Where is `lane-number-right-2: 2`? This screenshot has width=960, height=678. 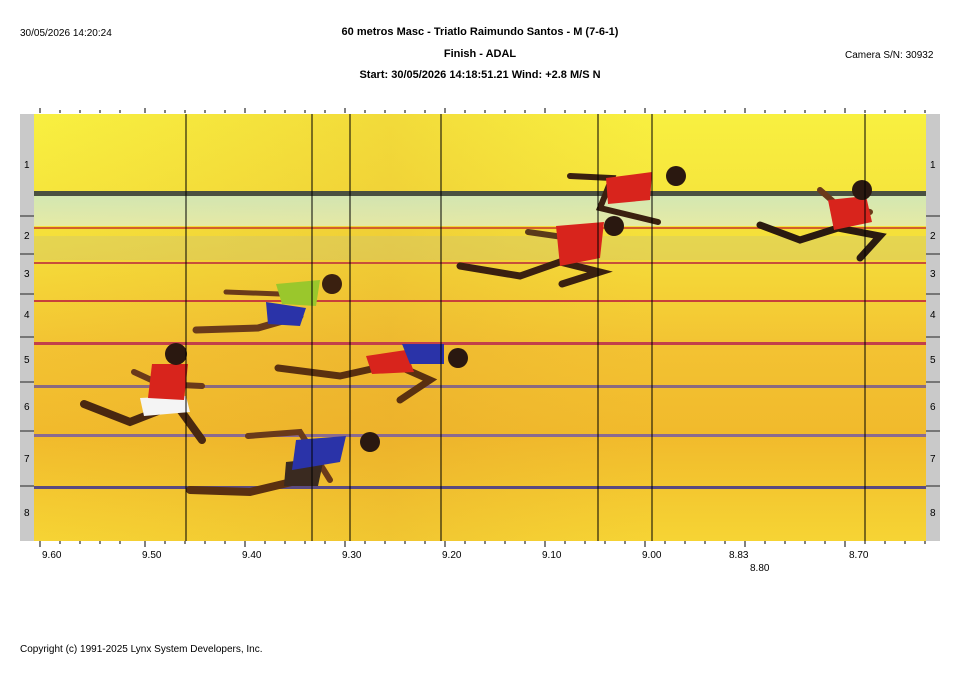 lane-number-right-2: 2 is located at coordinates (933, 236).